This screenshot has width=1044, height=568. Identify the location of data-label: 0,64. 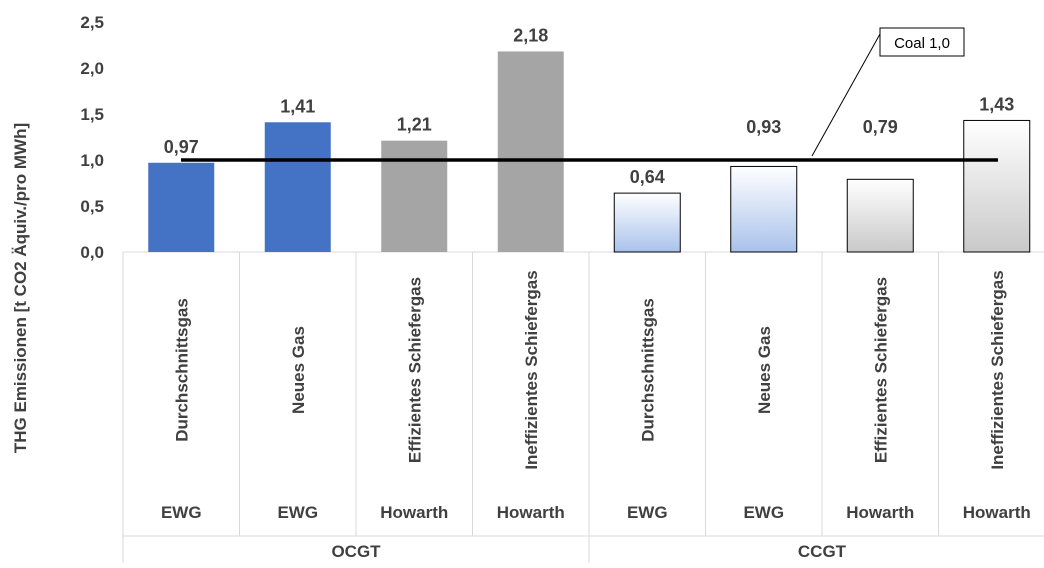
(647, 177).